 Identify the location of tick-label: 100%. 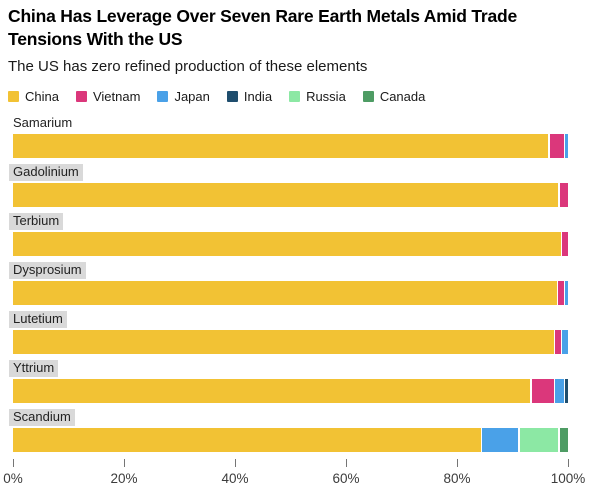
(568, 478).